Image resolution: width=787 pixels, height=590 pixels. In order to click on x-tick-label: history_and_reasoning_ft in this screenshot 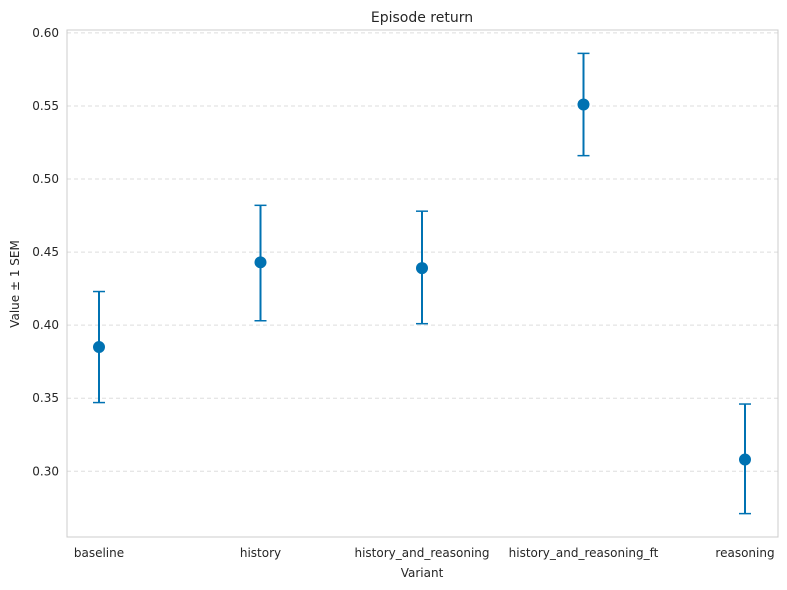, I will do `click(584, 553)`.